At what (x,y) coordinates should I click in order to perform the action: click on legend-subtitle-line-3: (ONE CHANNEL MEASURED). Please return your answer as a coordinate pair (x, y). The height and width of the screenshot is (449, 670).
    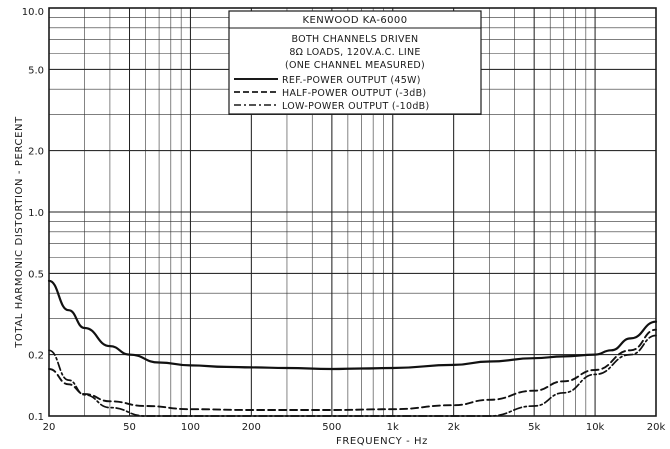
    Looking at the image, I should click on (355, 65).